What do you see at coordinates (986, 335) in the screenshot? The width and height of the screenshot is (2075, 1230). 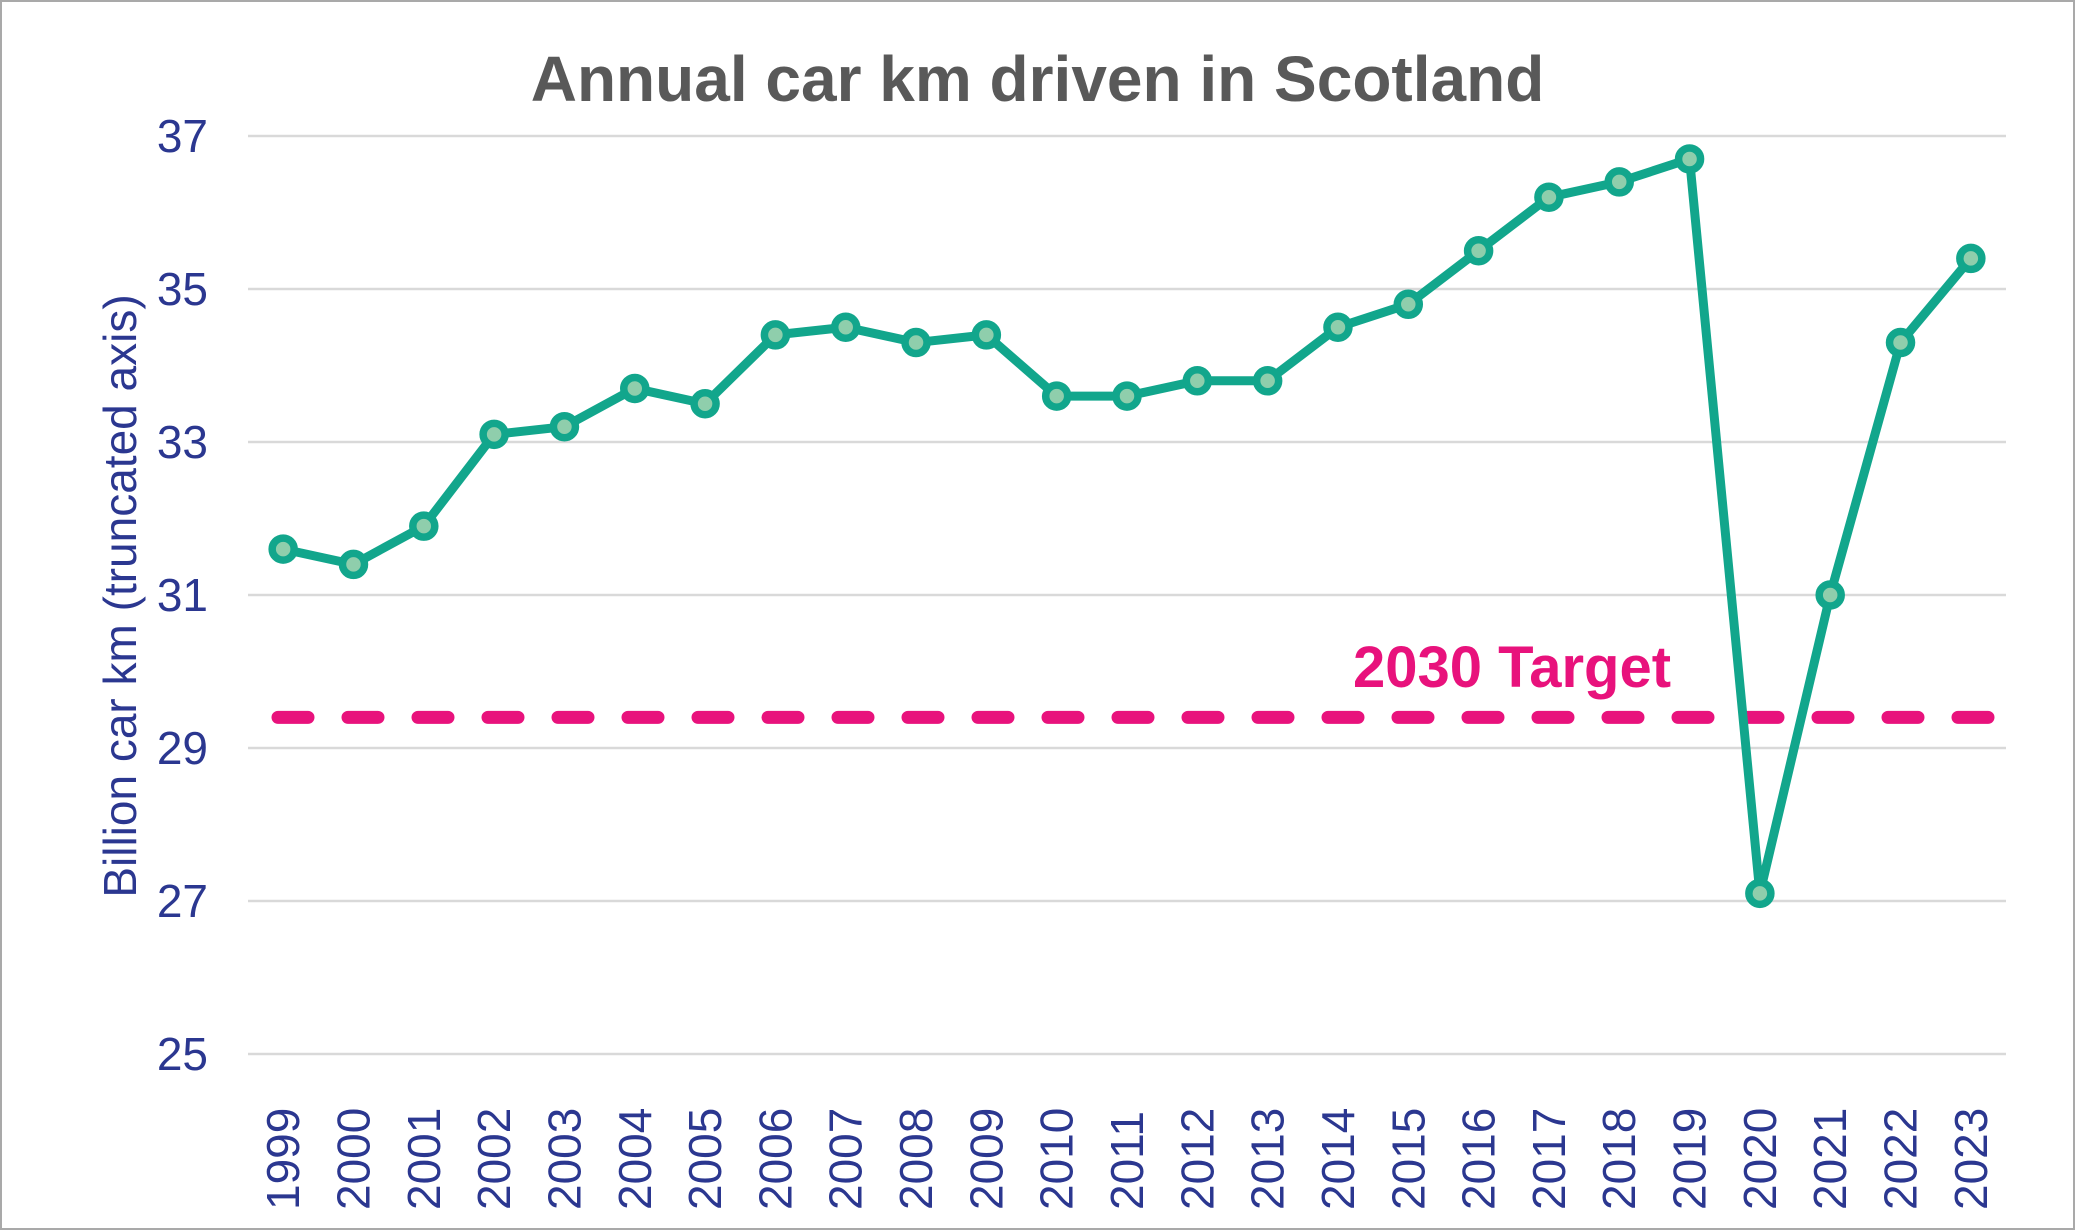 I see `data-point-2009` at bounding box center [986, 335].